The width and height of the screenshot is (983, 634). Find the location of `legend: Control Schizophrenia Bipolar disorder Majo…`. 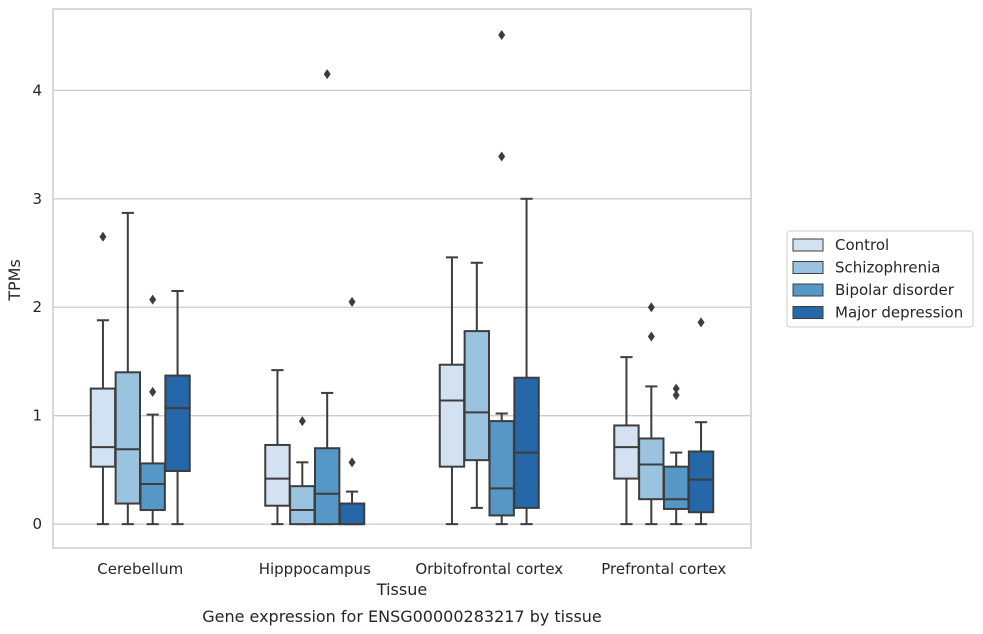

legend: Control Schizophrenia Bipolar disorder Majo… is located at coordinates (880, 279).